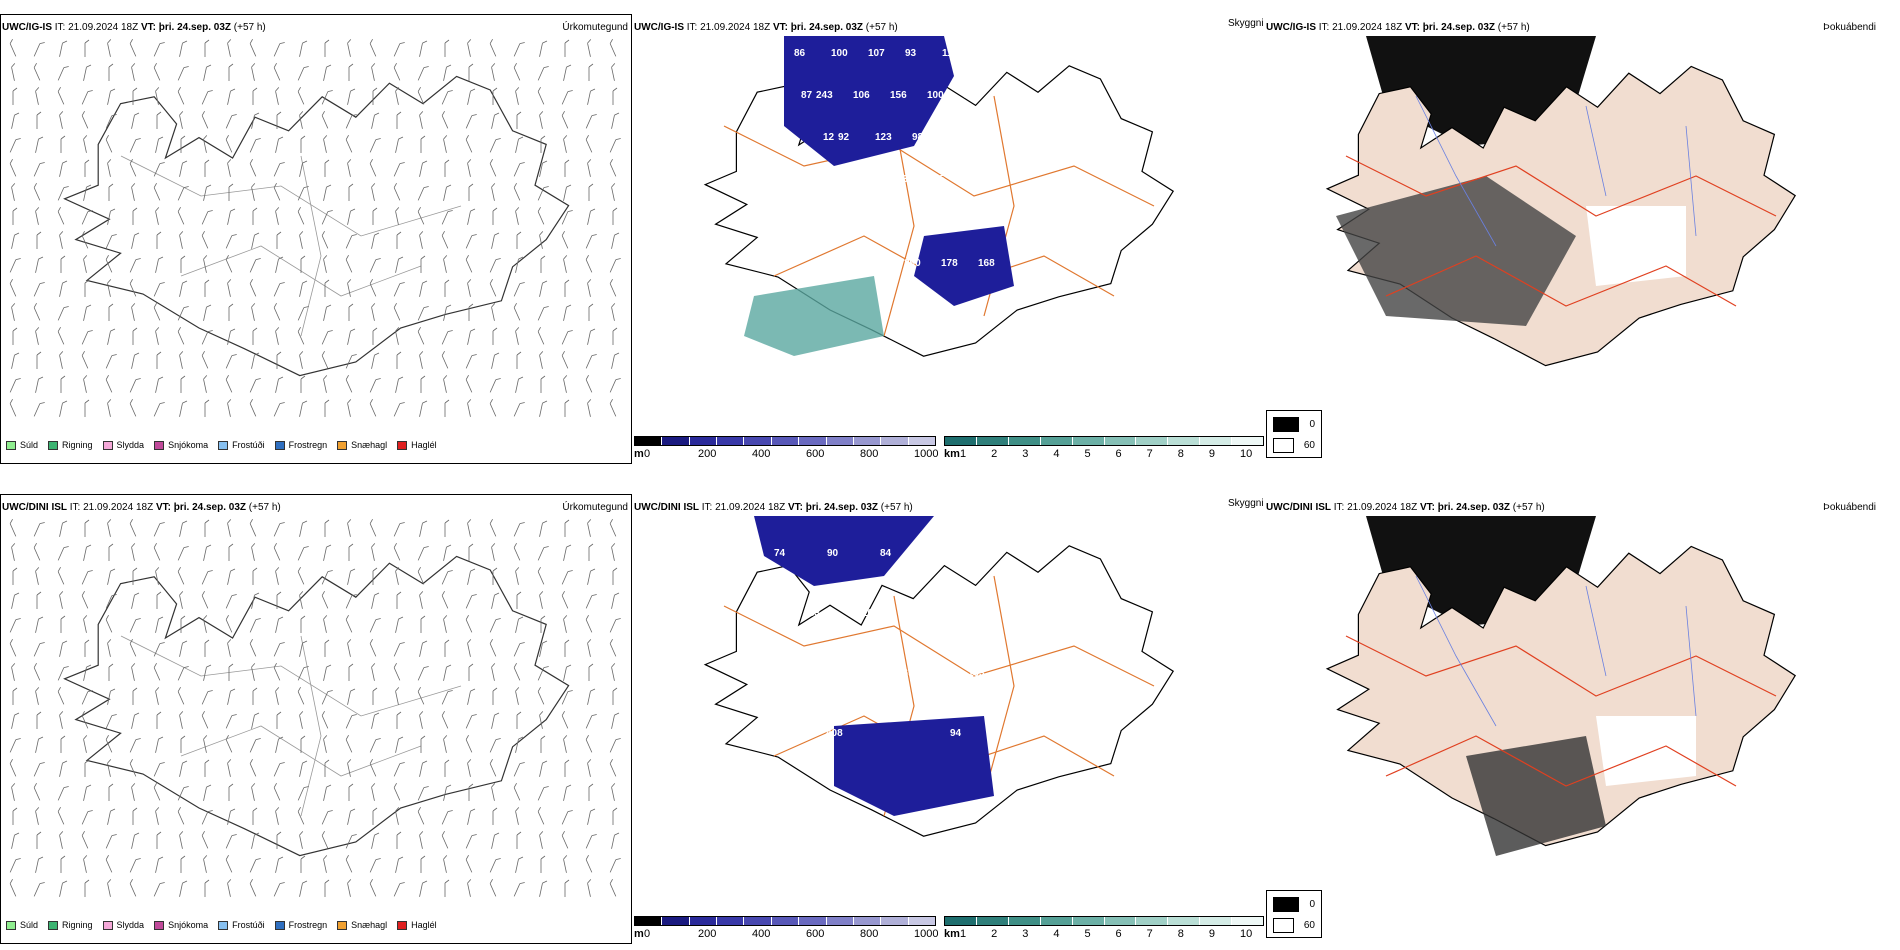  I want to click on cloud-base-label: 89, so click(836, 221).